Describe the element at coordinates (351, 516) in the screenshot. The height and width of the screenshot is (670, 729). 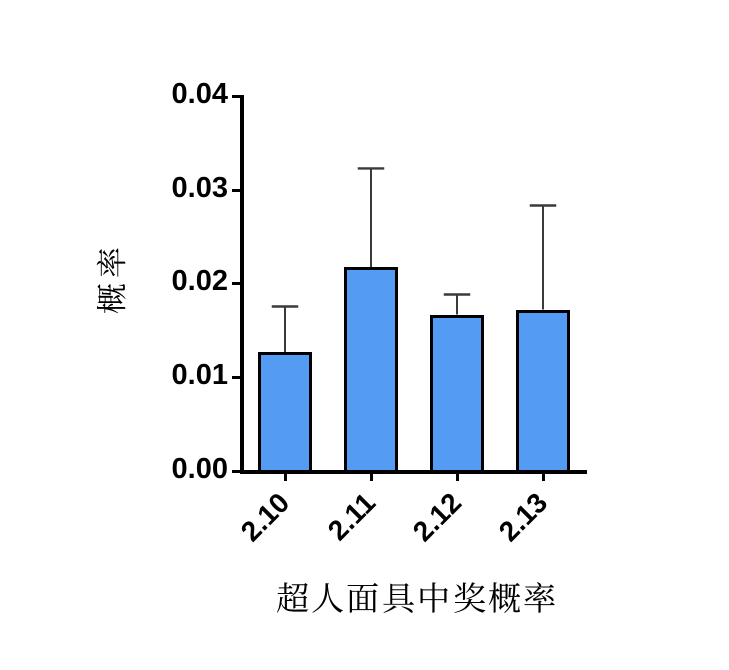
I see `svg-text: 2.11` at that location.